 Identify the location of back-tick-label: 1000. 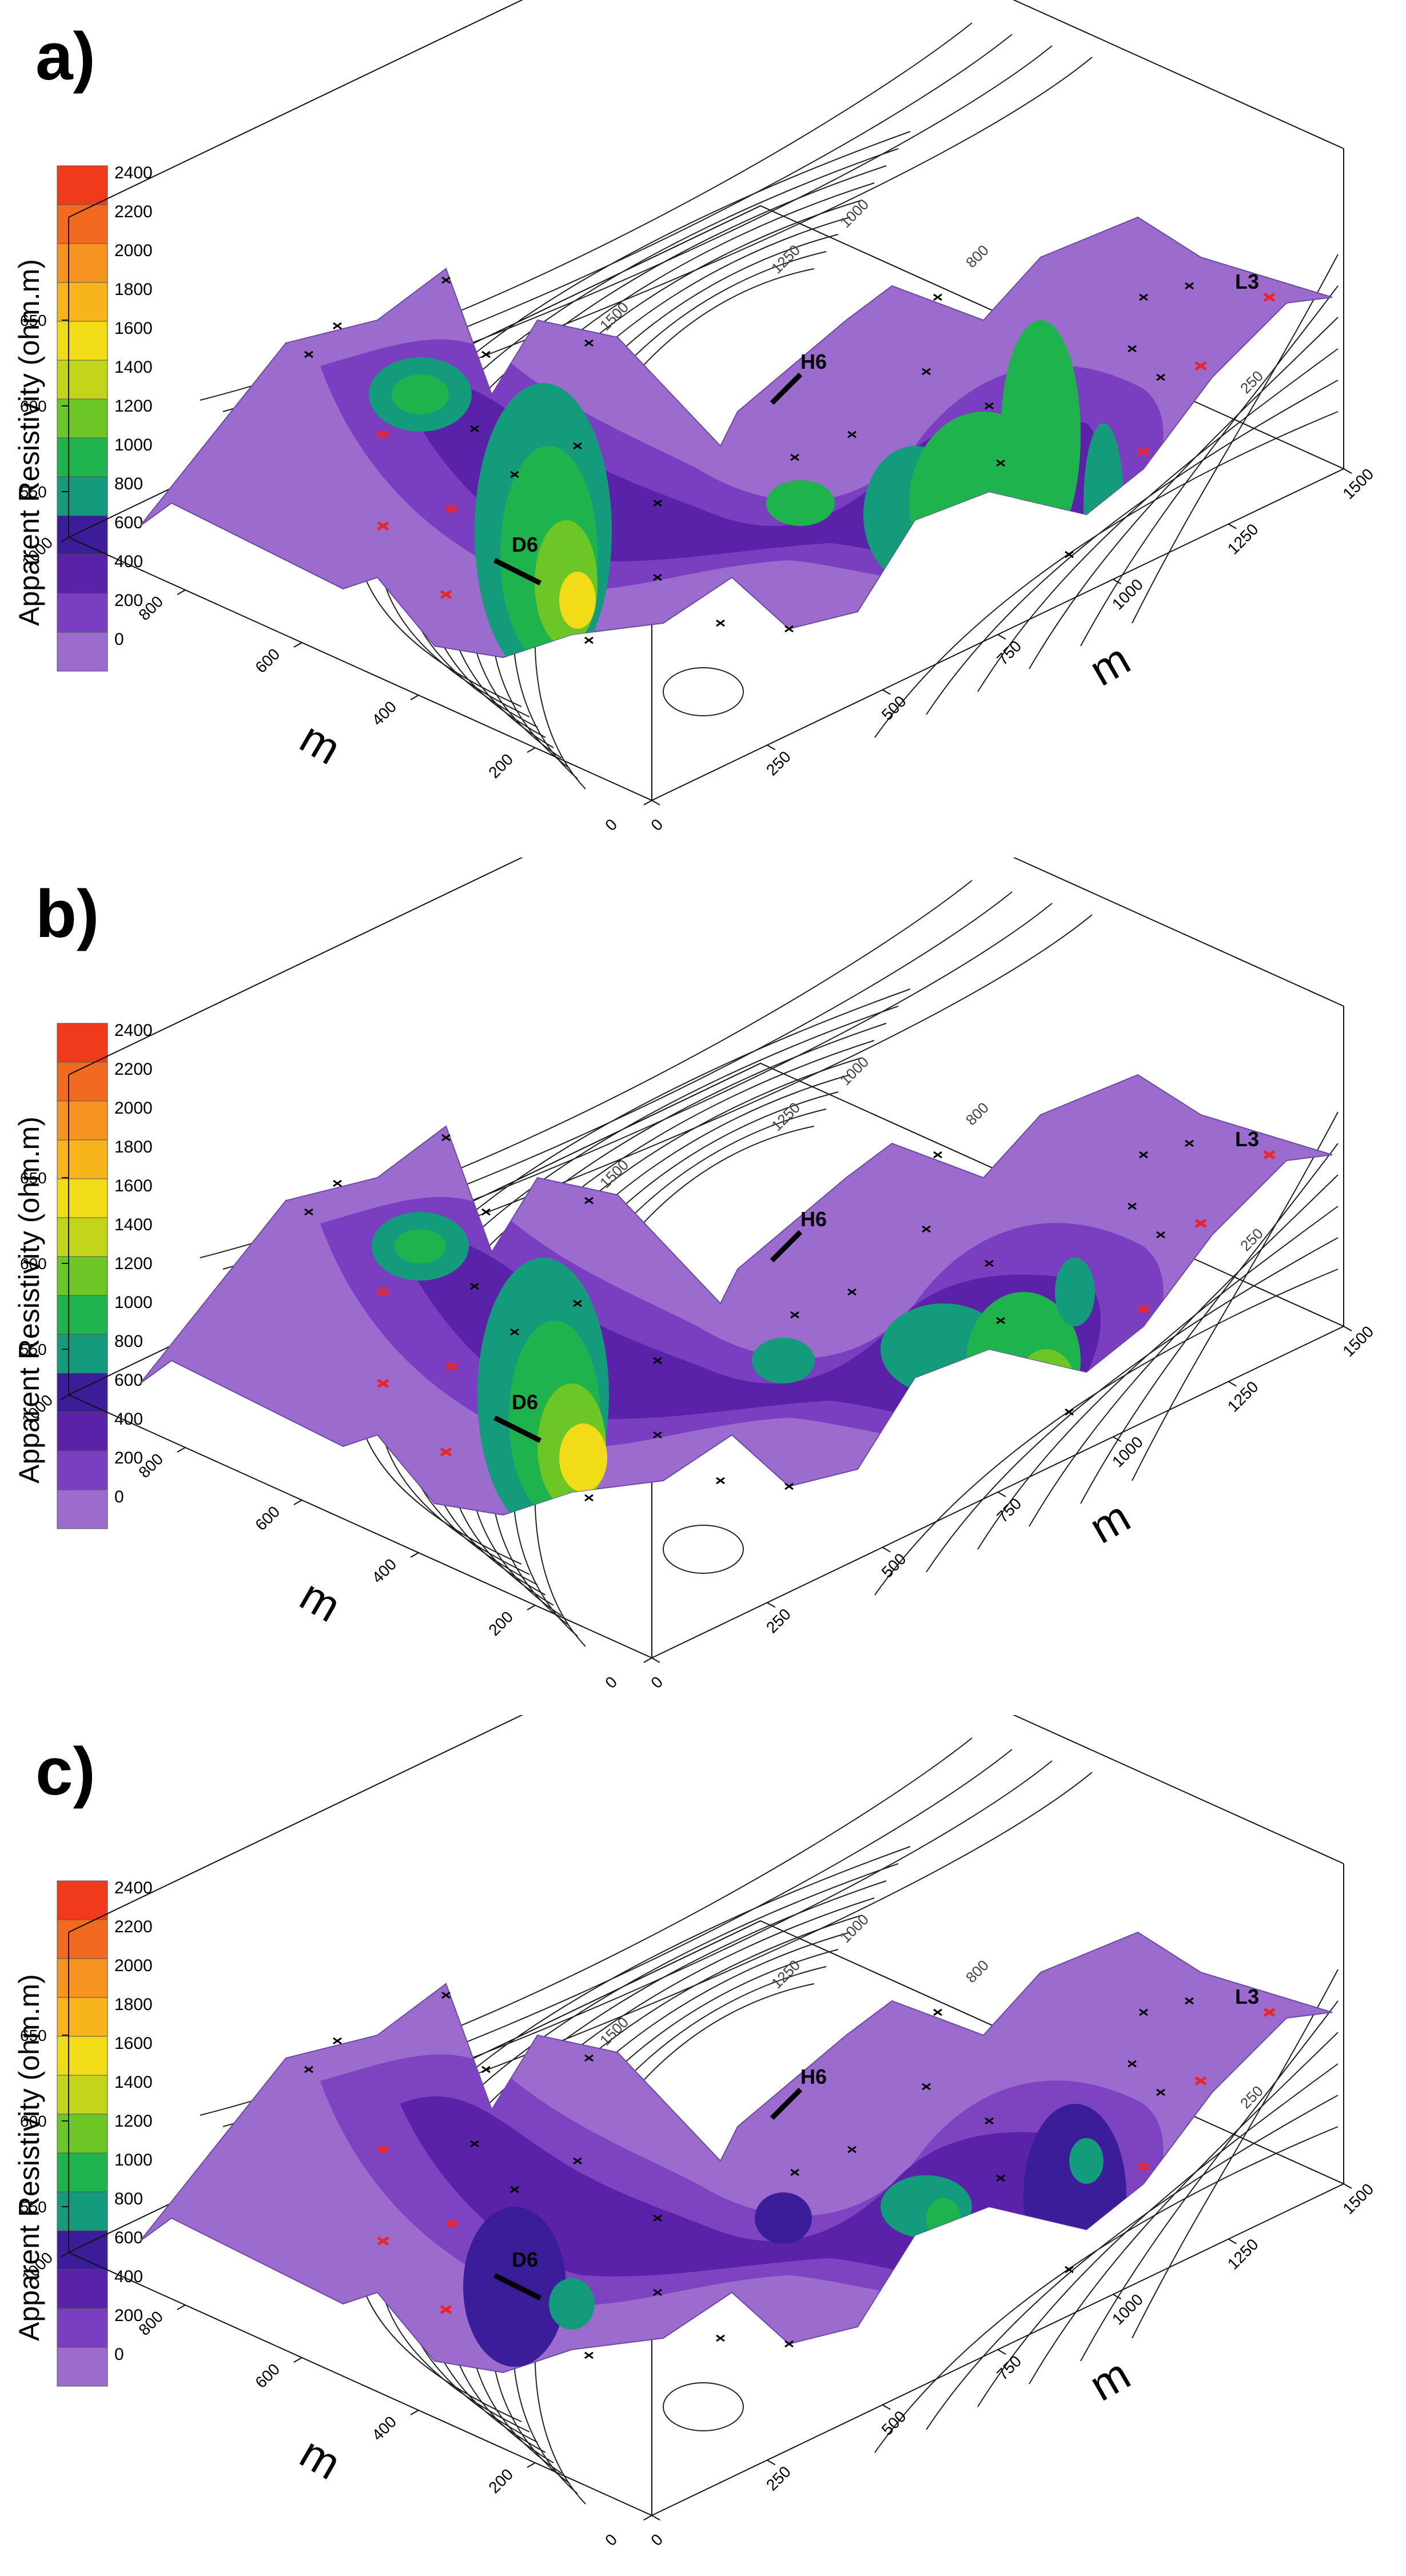
(855, 1070).